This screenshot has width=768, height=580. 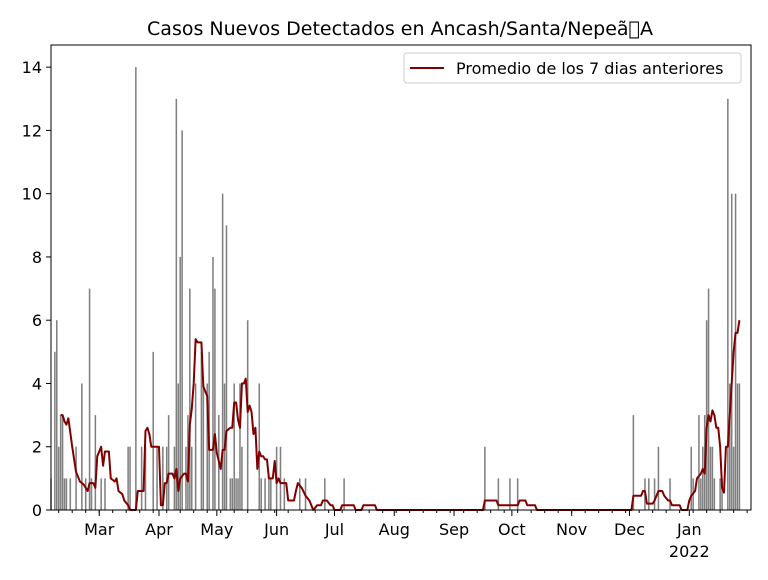 I want to click on legend-box, so click(x=572, y=68).